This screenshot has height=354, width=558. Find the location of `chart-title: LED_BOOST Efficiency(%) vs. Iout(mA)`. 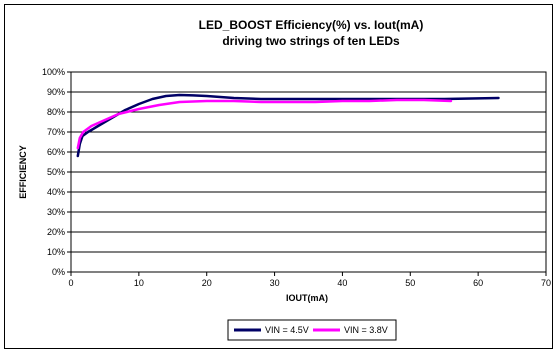

chart-title: LED_BOOST Efficiency(%) vs. Iout(mA) is located at coordinates (311, 25).